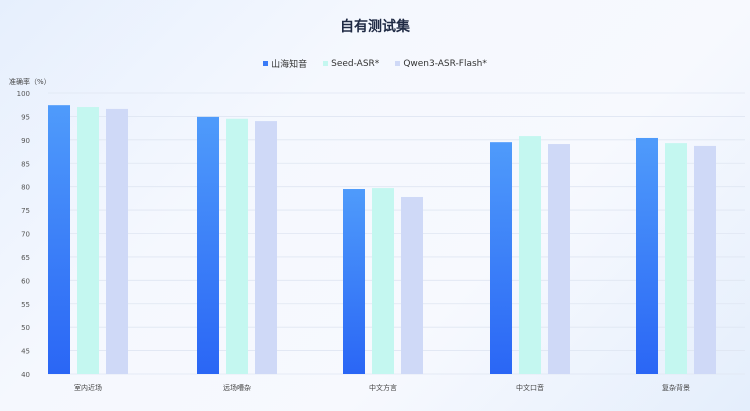  I want to click on legend-item: Seed-ASR*, so click(351, 63).